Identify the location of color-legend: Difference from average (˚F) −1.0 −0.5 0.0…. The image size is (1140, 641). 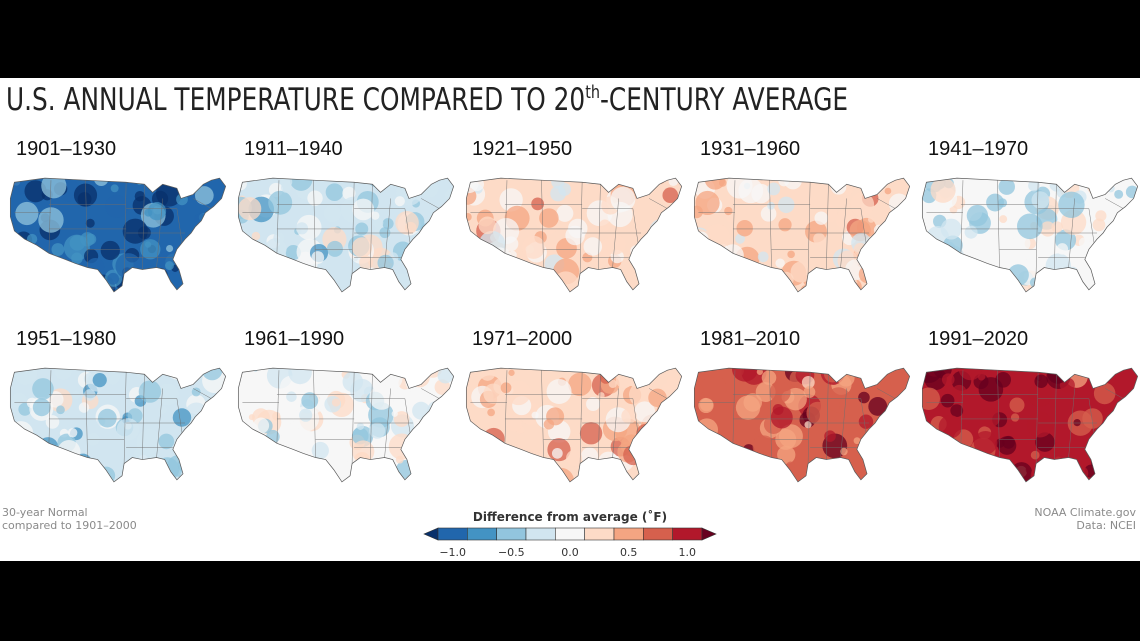
(570, 535).